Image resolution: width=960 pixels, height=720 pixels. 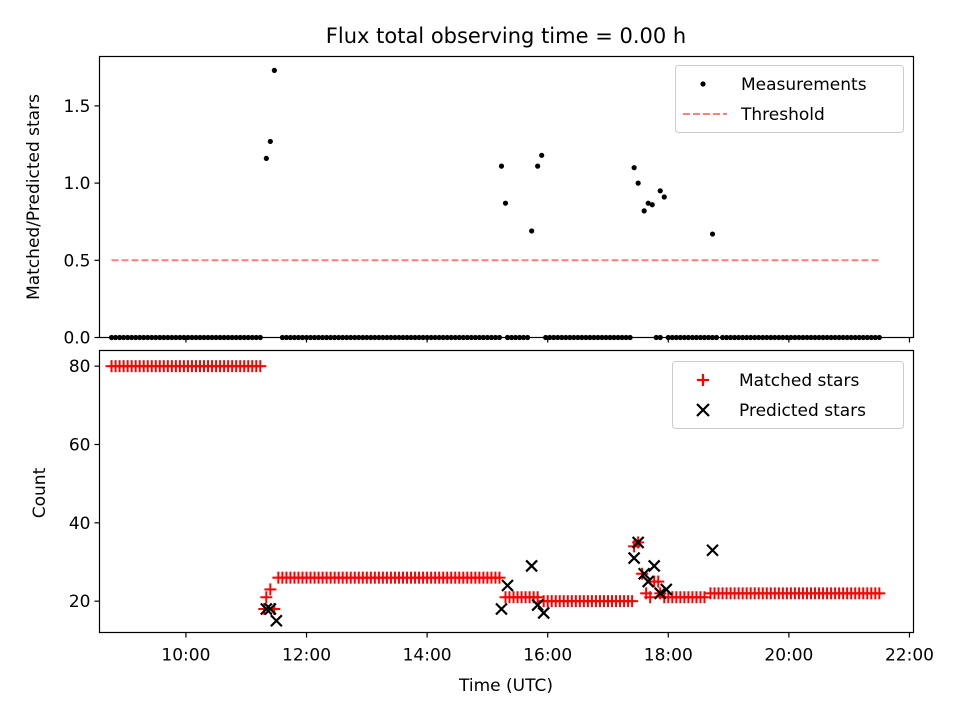 I want to click on x-axis-label: Time (UTC), so click(x=505, y=686).